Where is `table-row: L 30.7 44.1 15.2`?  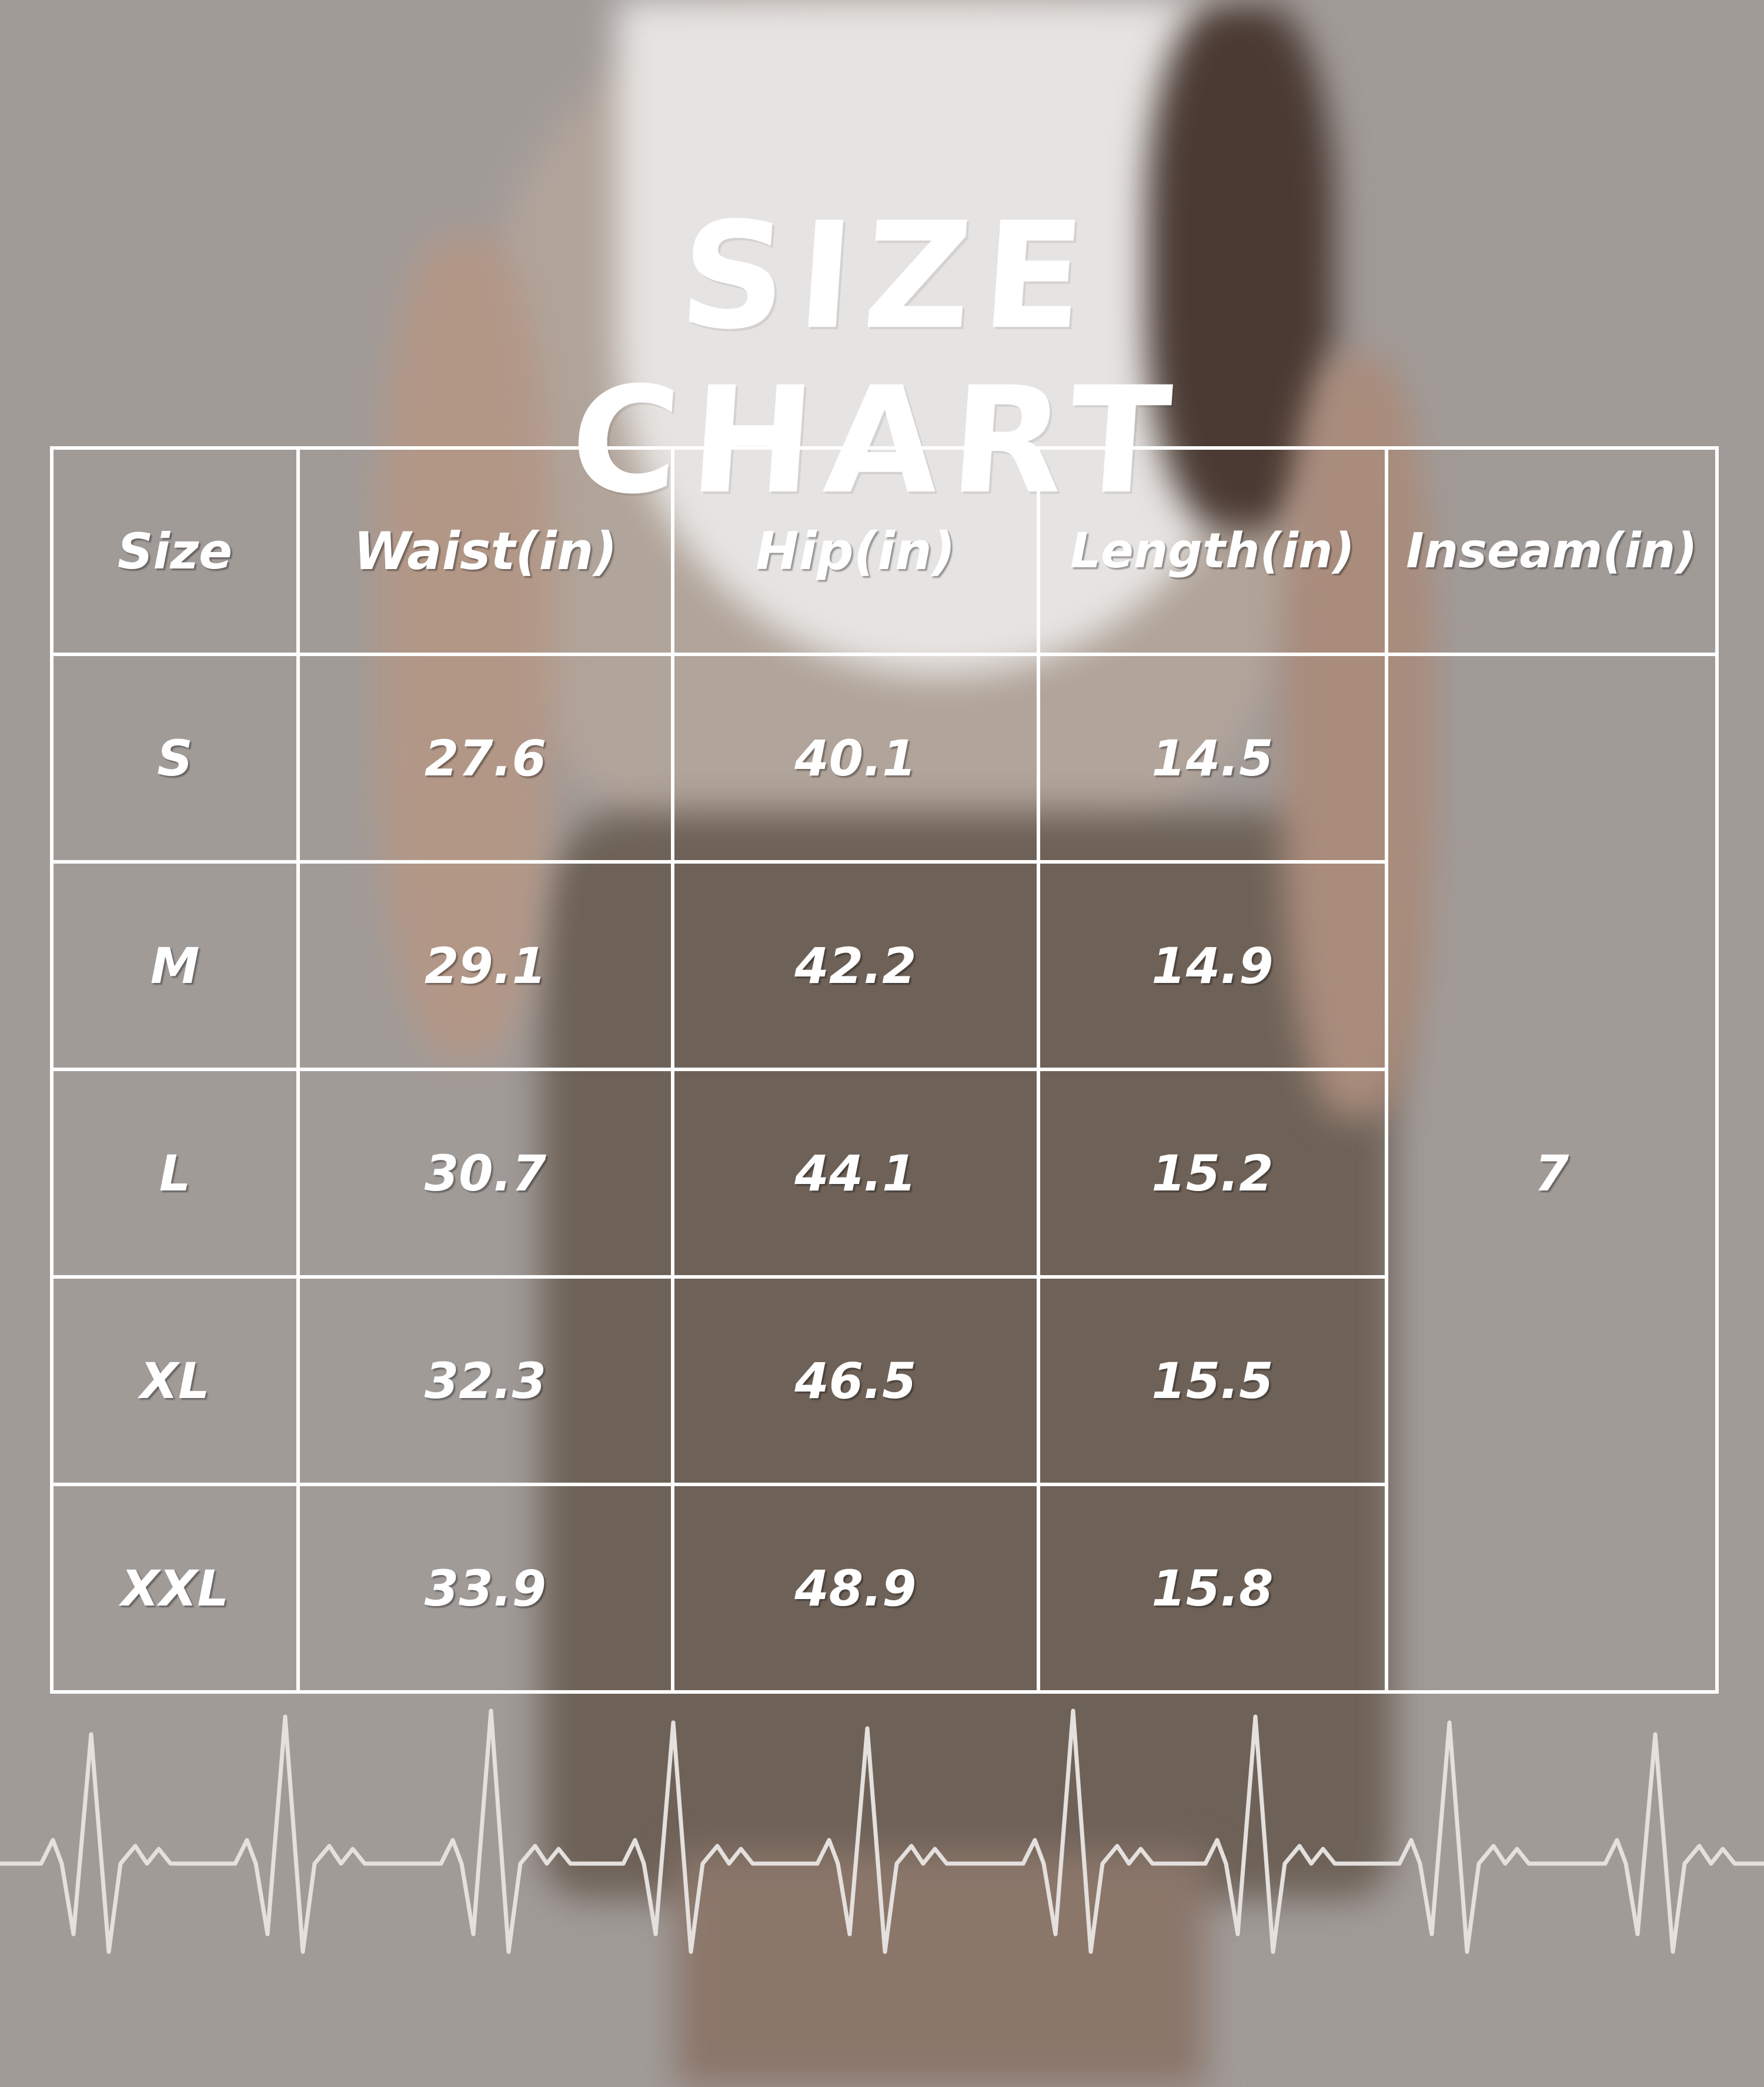
table-row: L 30.7 44.1 15.2 is located at coordinates (883, 1173).